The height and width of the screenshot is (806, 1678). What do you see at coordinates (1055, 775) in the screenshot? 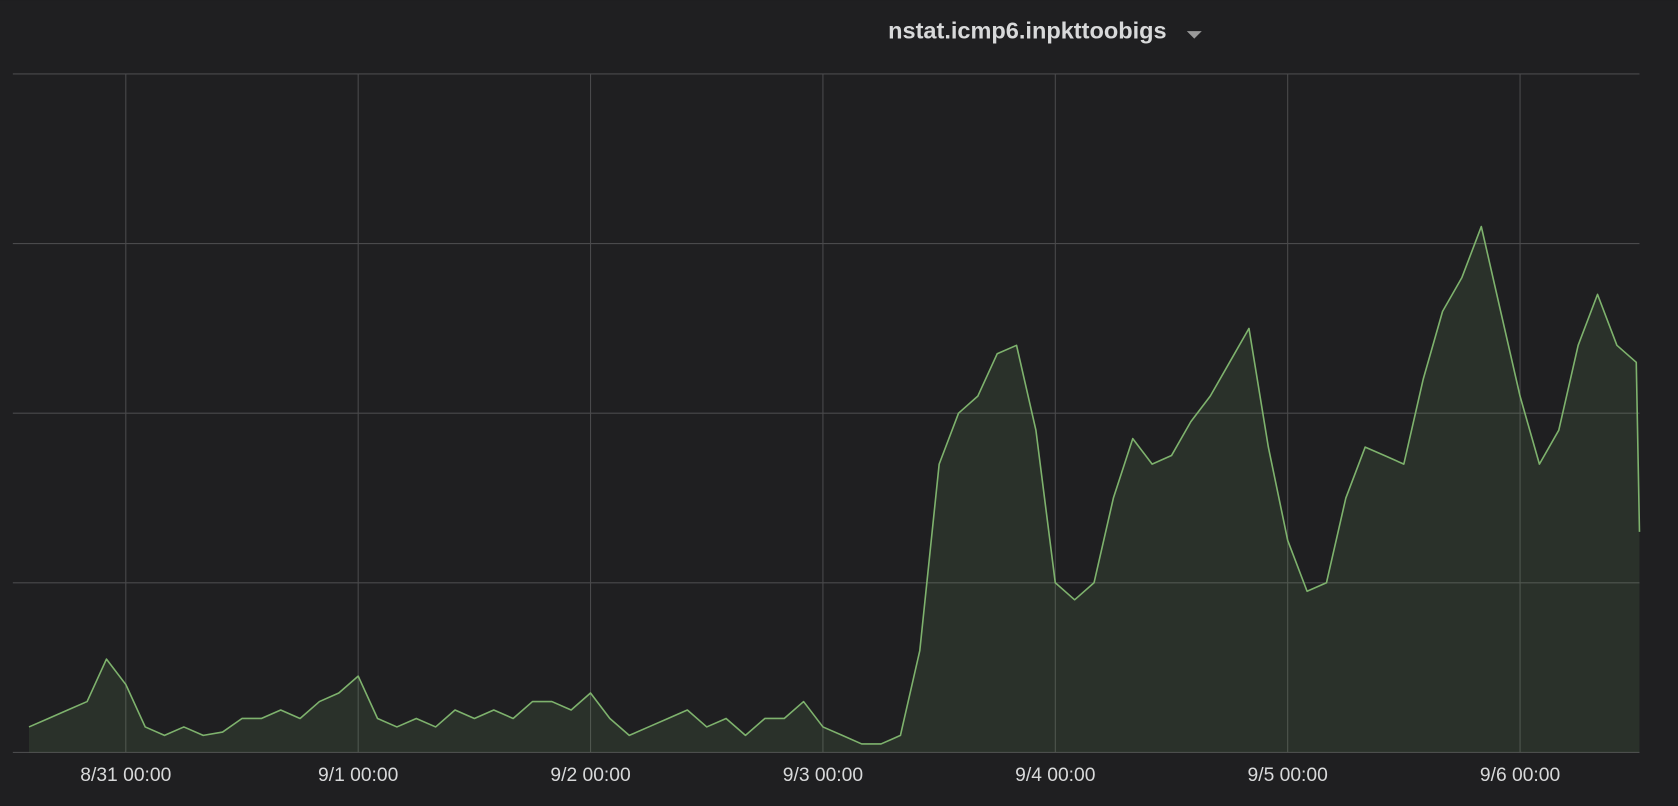
I see `x-tick-label: 9/4 00:00` at bounding box center [1055, 775].